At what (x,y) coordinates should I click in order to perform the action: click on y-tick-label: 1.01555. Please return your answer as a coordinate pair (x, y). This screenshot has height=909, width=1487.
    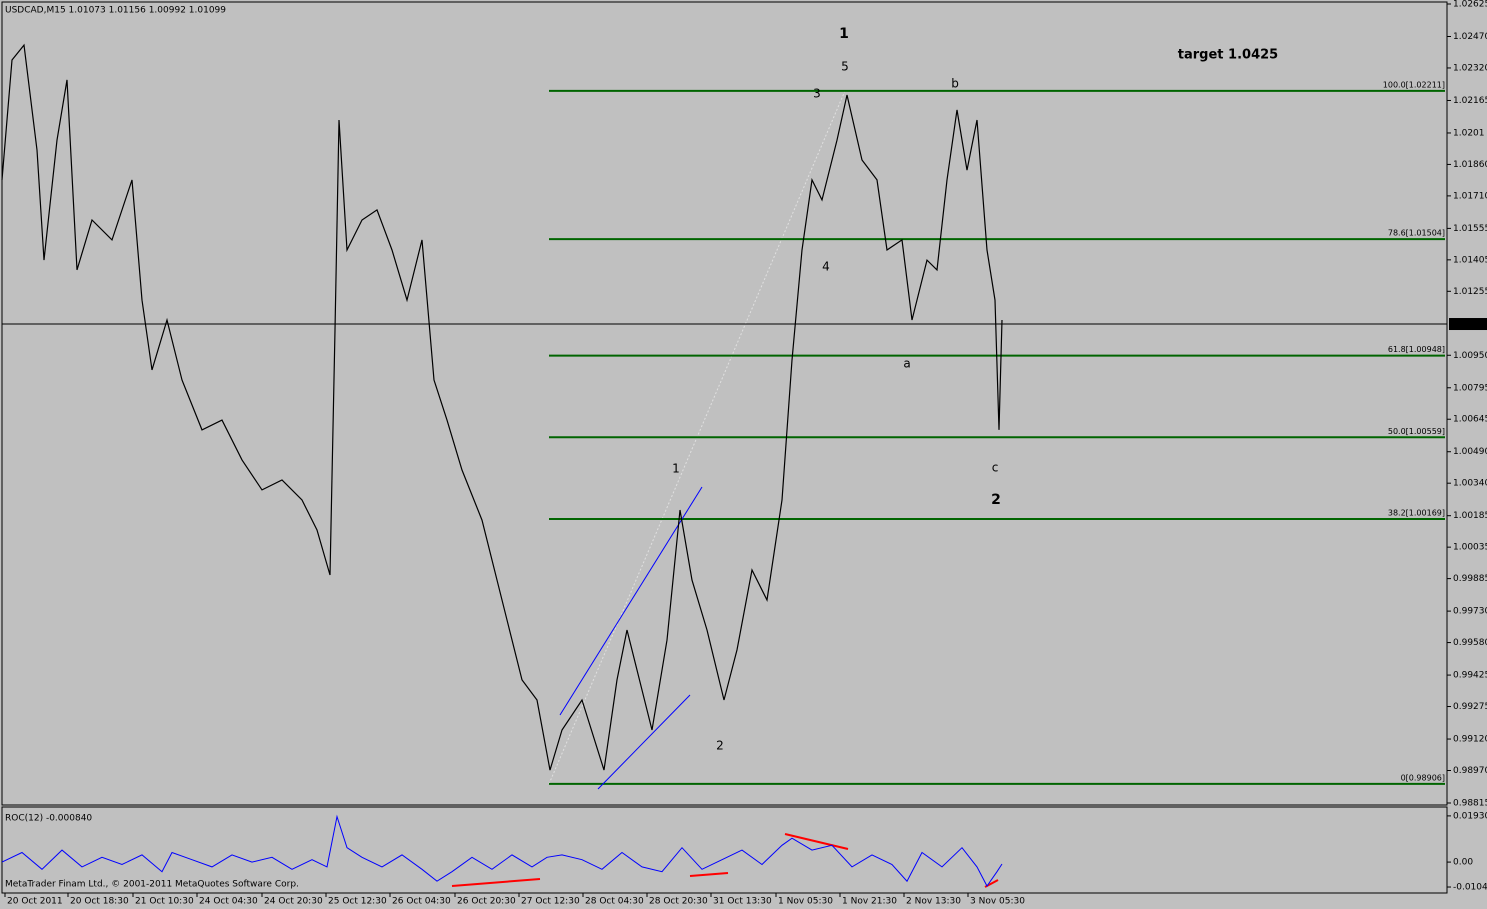
    Looking at the image, I should click on (1470, 229).